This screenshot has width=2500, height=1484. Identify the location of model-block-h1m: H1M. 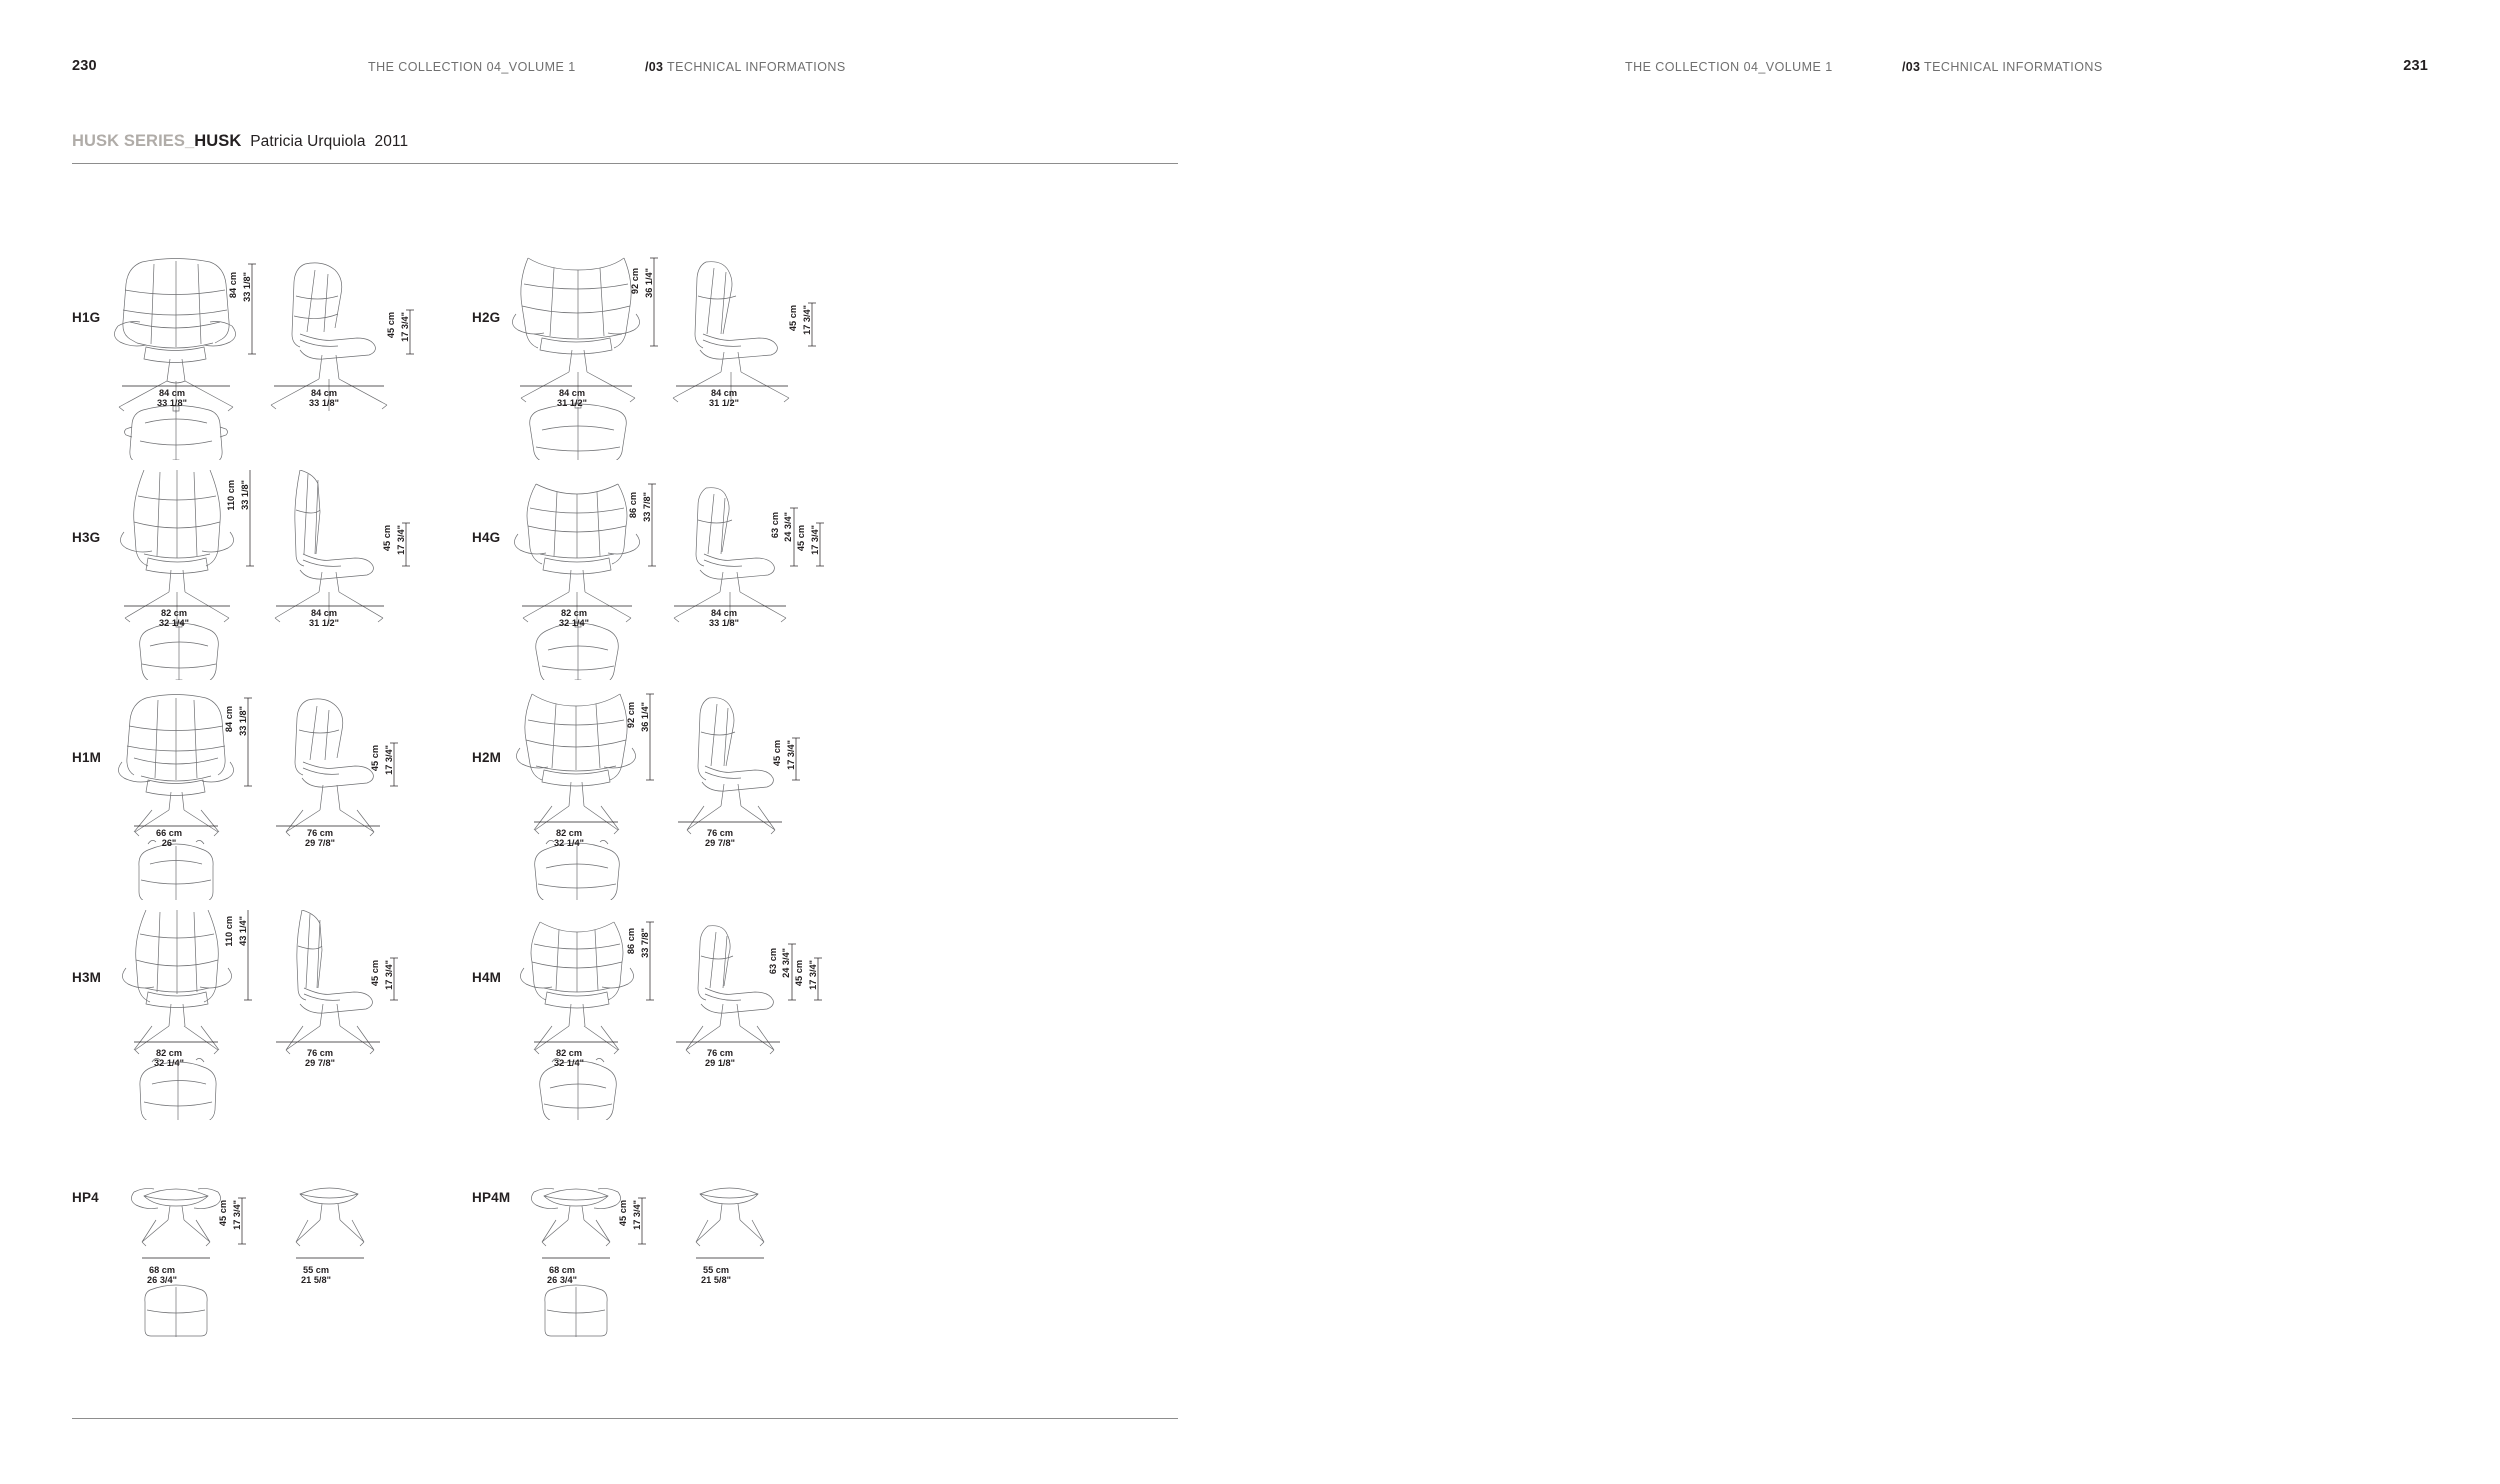
(272, 800).